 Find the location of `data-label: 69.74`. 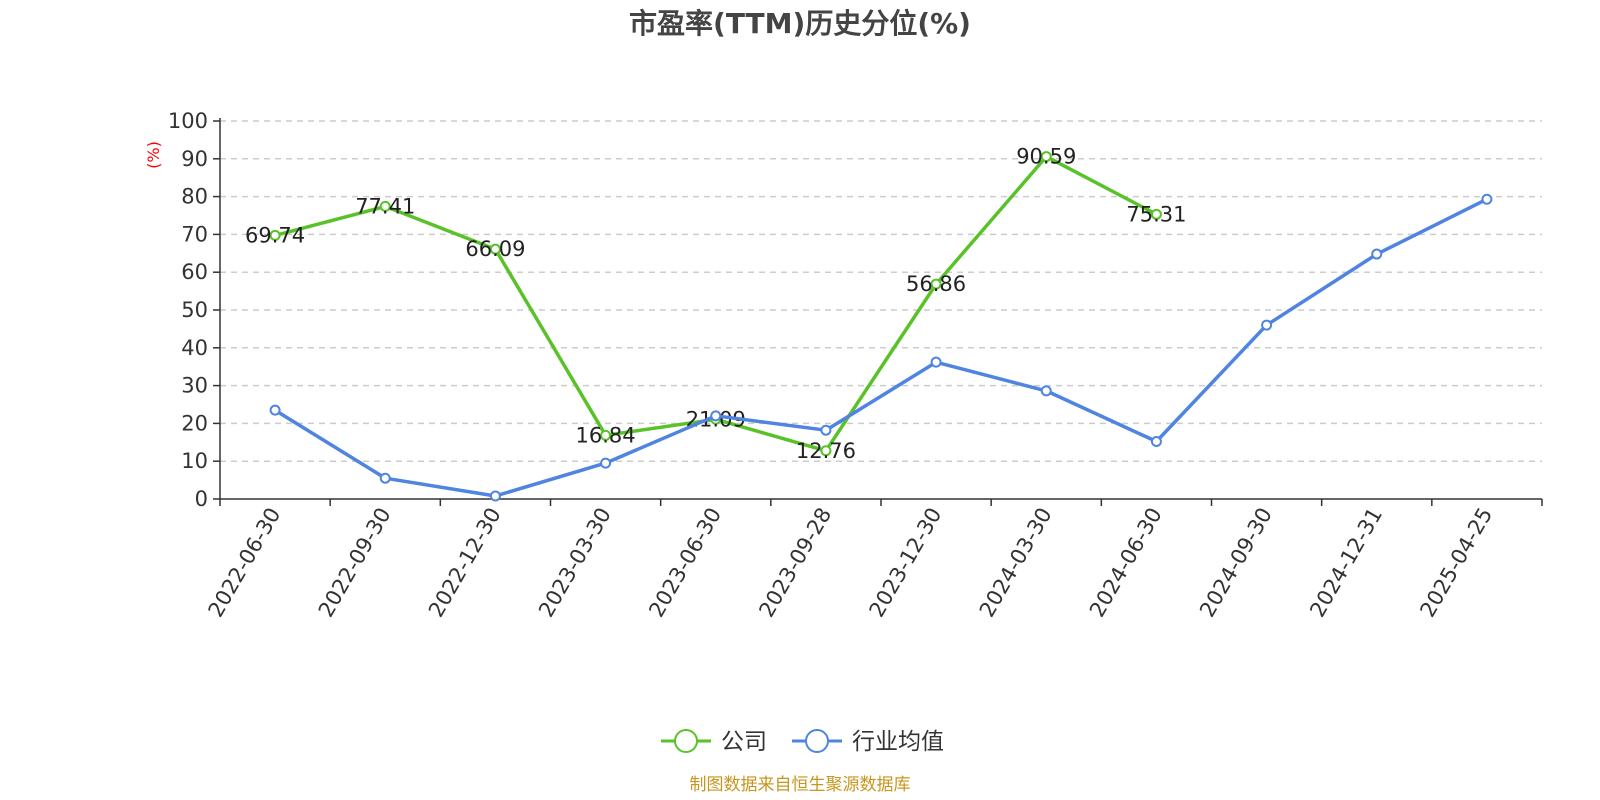

data-label: 69.74 is located at coordinates (275, 235).